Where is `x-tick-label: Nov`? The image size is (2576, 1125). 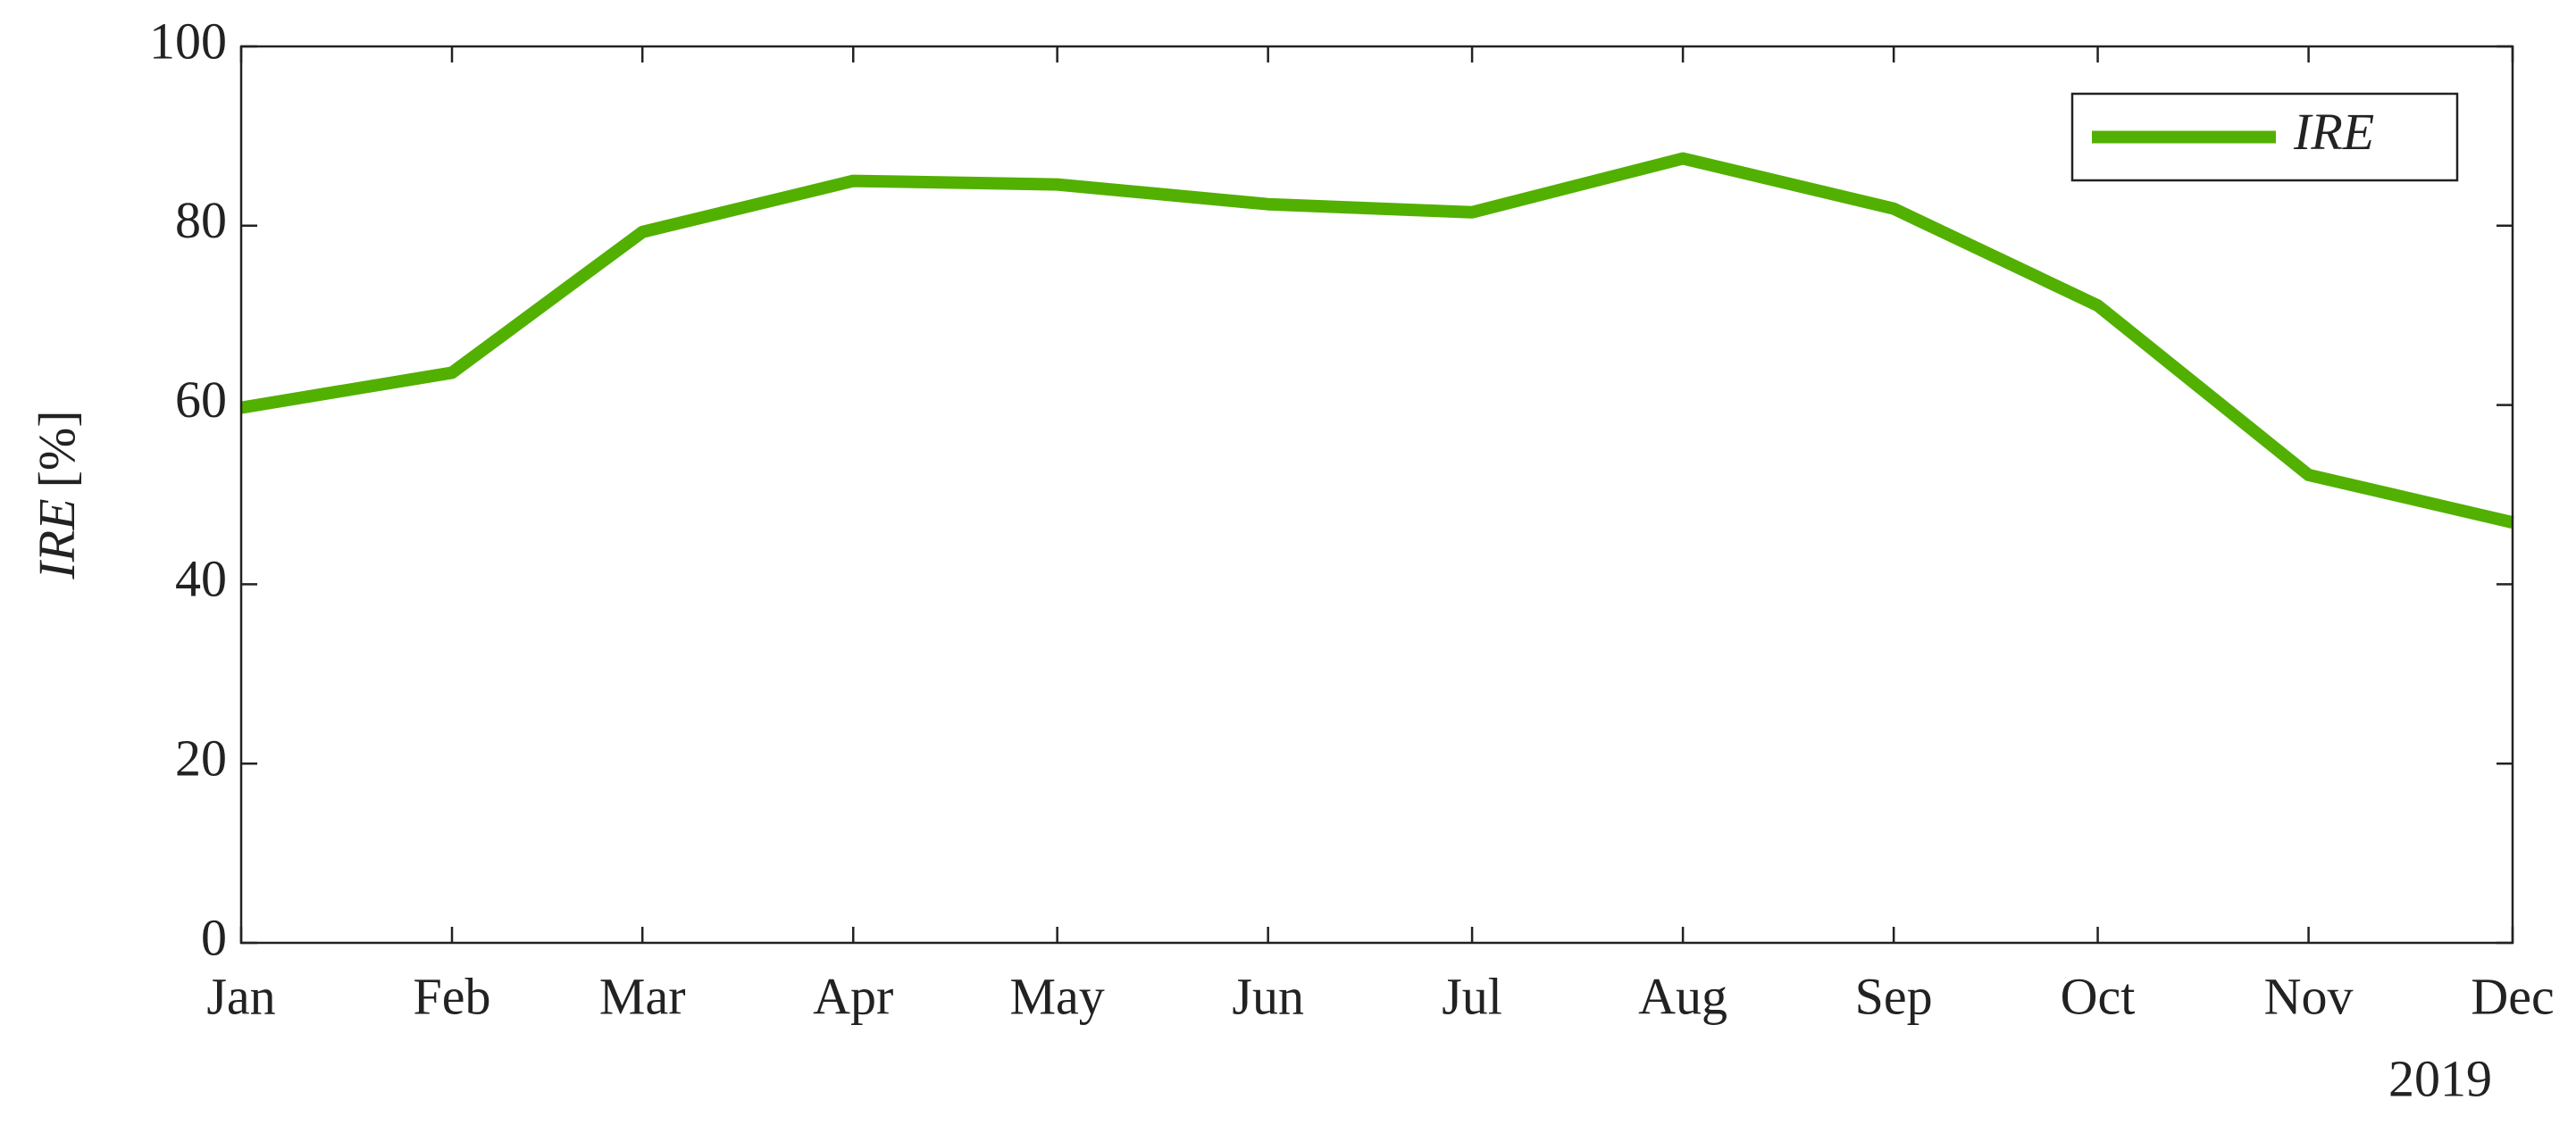 x-tick-label: Nov is located at coordinates (2309, 996).